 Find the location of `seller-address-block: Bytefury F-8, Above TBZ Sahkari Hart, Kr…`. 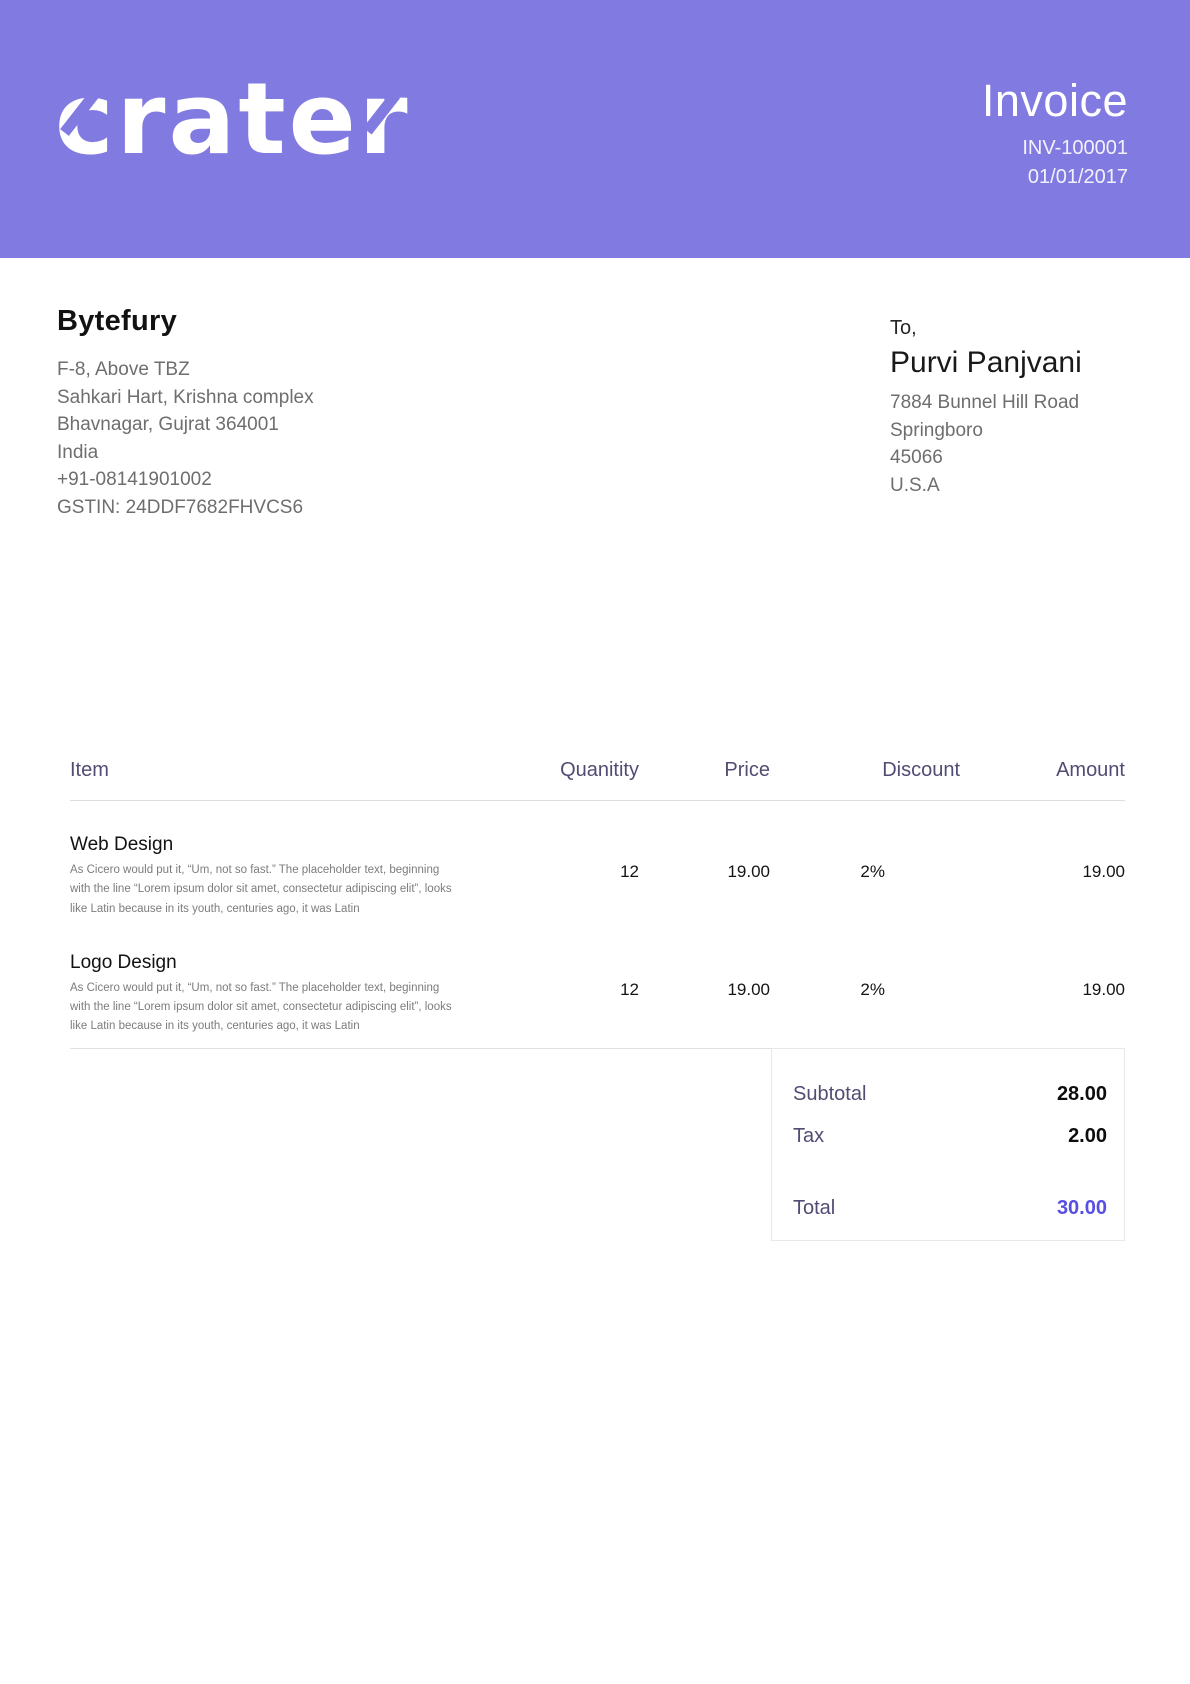

seller-address-block: Bytefury F-8, Above TBZ Sahkari Hart, Kr… is located at coordinates (185, 412).